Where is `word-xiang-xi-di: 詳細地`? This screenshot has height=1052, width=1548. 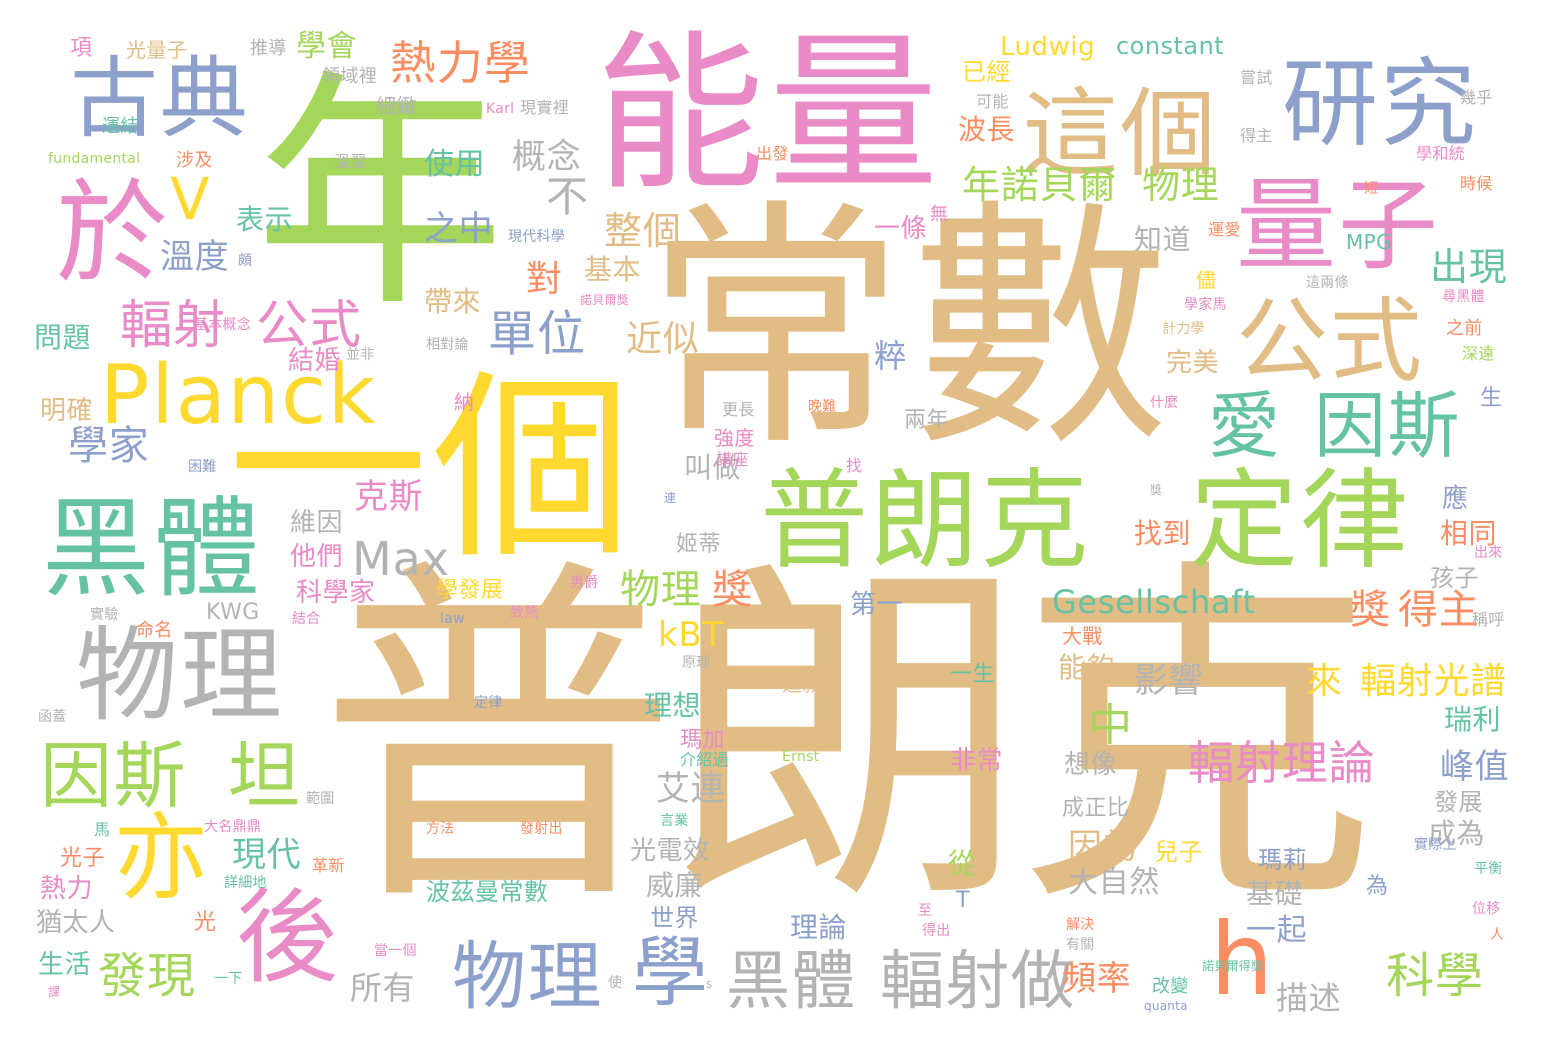
word-xiang-xi-di: 詳細地 is located at coordinates (245, 883).